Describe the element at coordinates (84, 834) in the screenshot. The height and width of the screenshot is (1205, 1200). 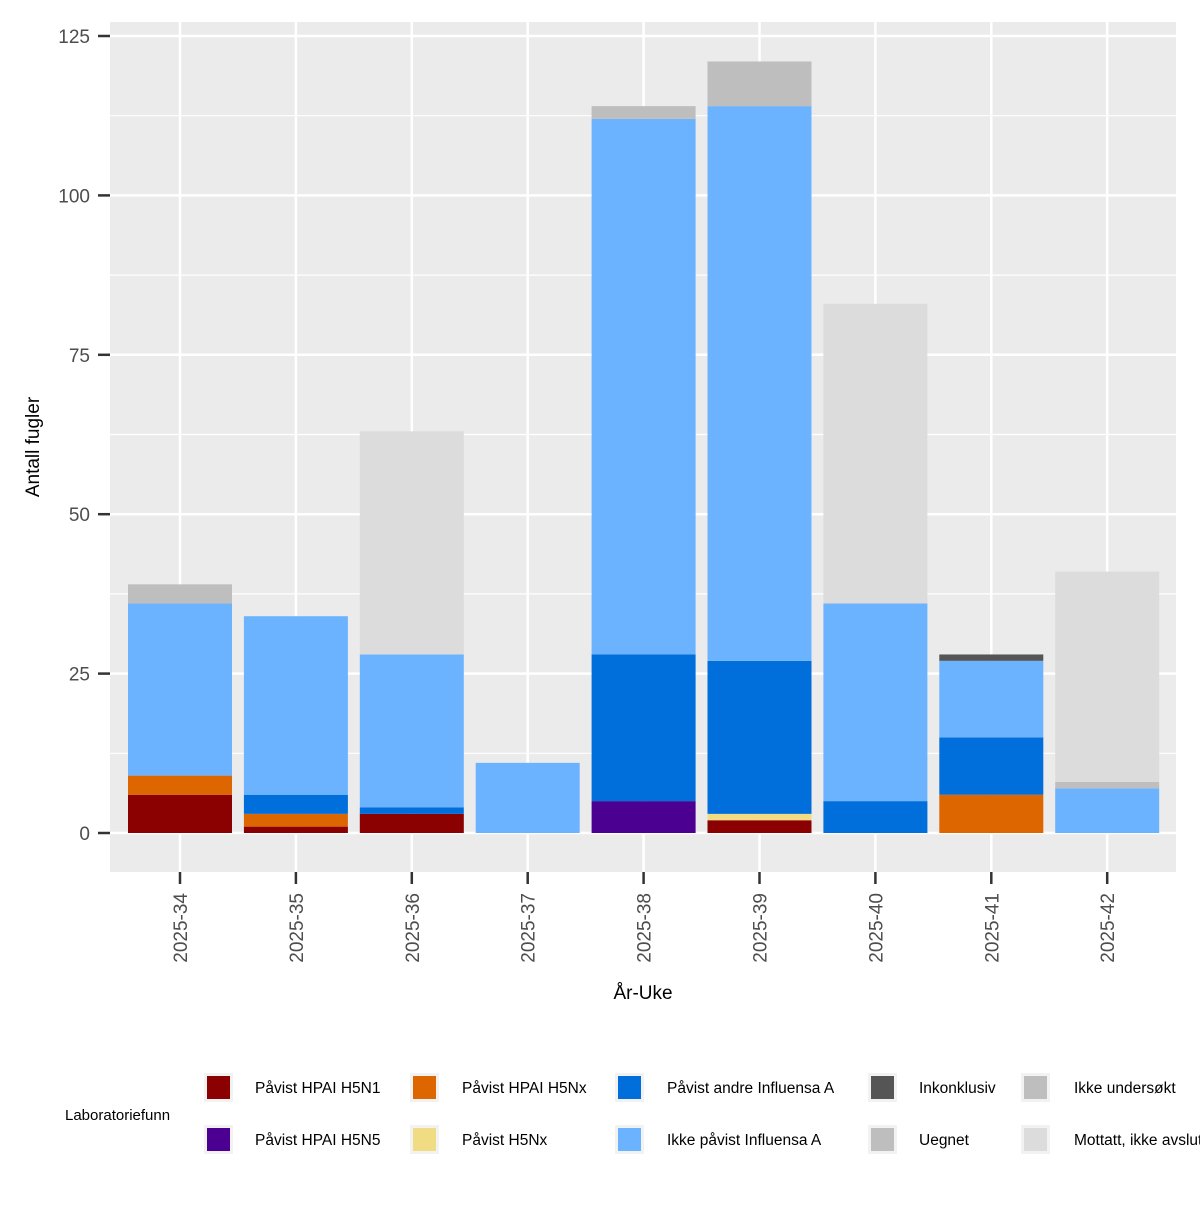
I see `y-tick-label: 0` at that location.